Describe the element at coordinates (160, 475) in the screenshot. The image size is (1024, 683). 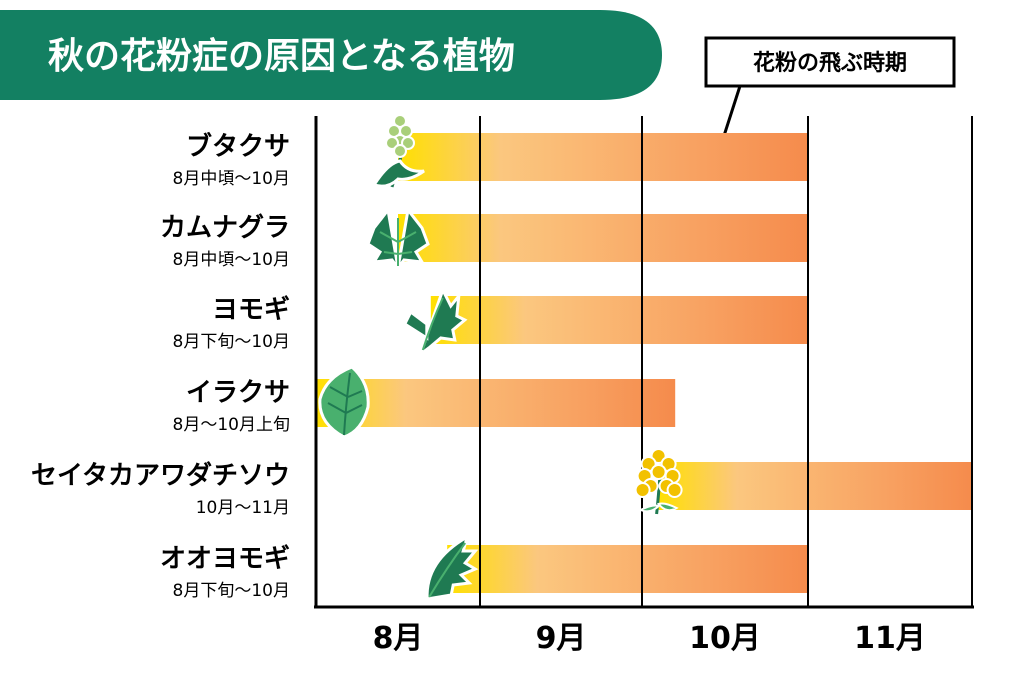
I see `plant-name-5: セイタカアワダチソウ` at that location.